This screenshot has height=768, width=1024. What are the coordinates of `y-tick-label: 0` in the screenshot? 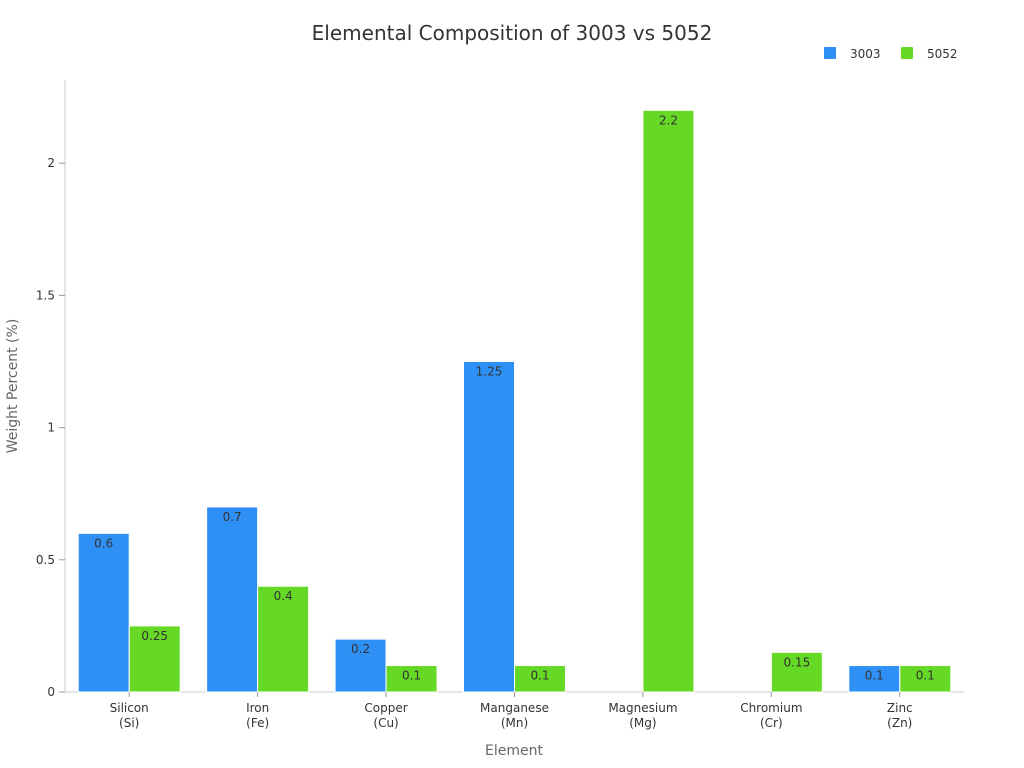 It's located at (51, 692).